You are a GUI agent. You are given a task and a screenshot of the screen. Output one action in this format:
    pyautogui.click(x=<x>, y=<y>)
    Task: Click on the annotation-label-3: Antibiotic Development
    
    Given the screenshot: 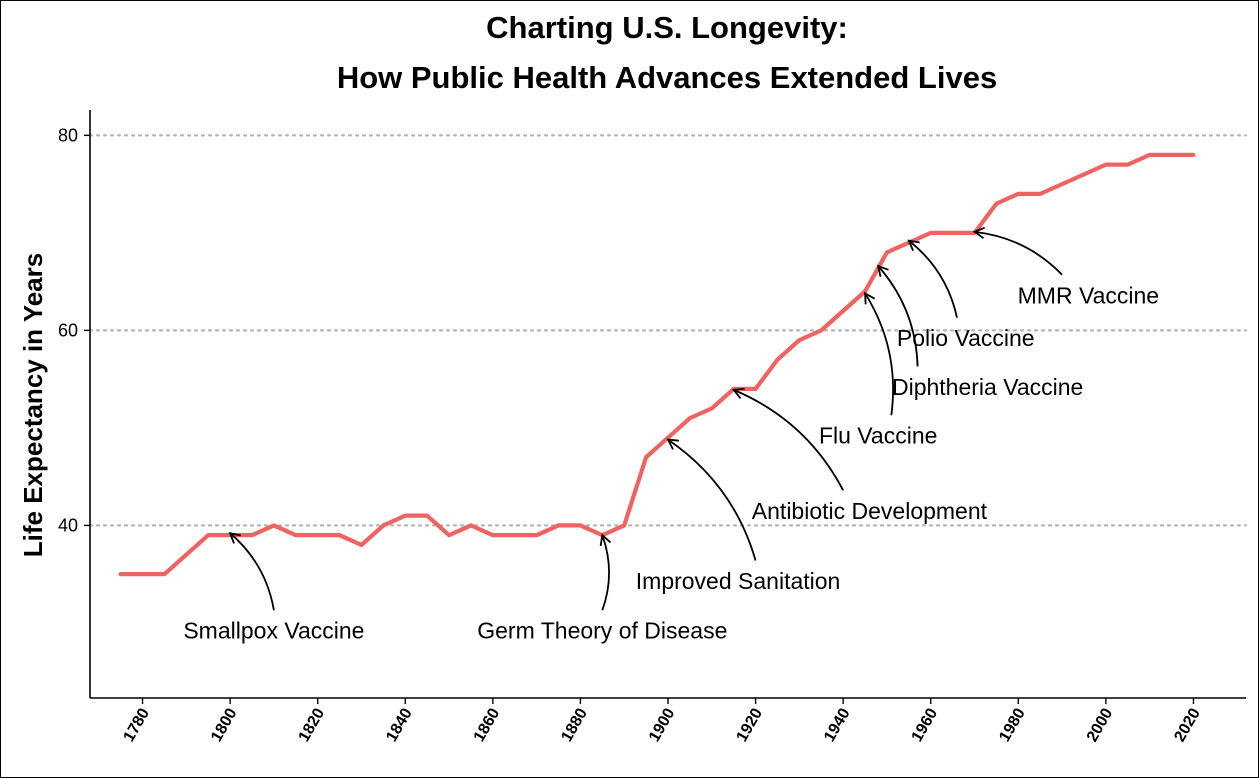 What is the action you would take?
    pyautogui.click(x=870, y=511)
    